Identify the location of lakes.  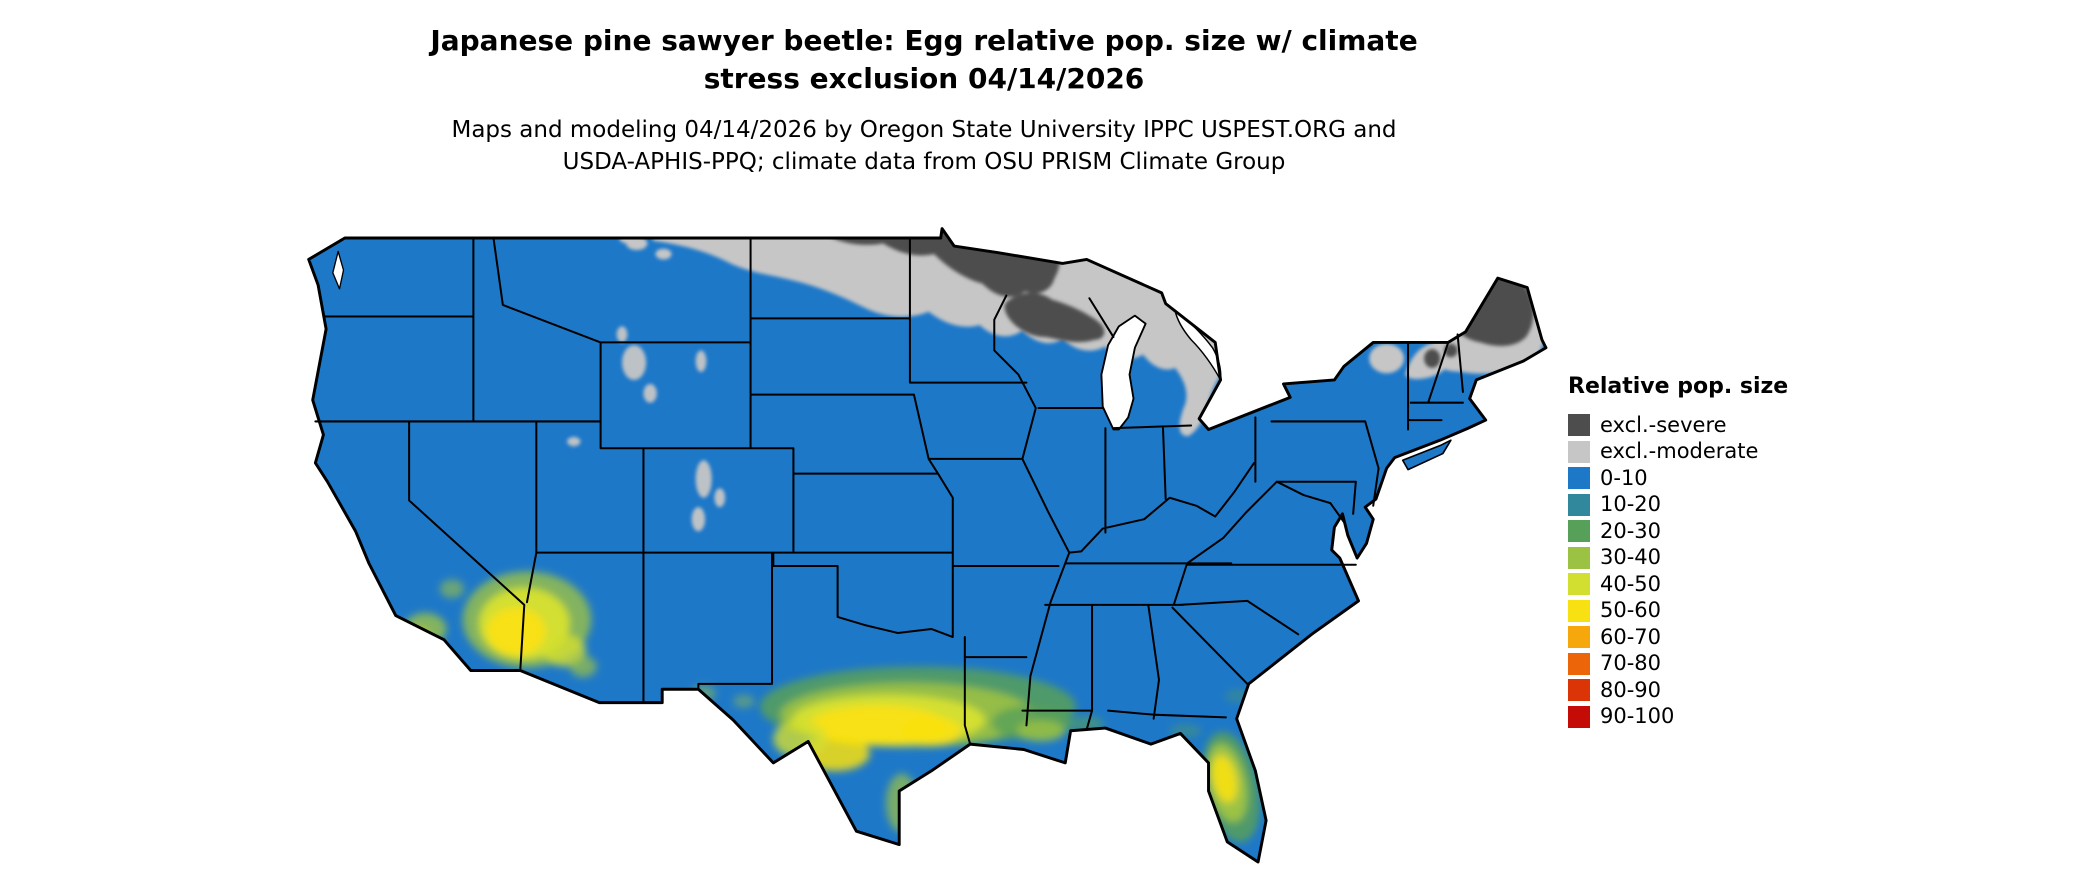
(777, 340).